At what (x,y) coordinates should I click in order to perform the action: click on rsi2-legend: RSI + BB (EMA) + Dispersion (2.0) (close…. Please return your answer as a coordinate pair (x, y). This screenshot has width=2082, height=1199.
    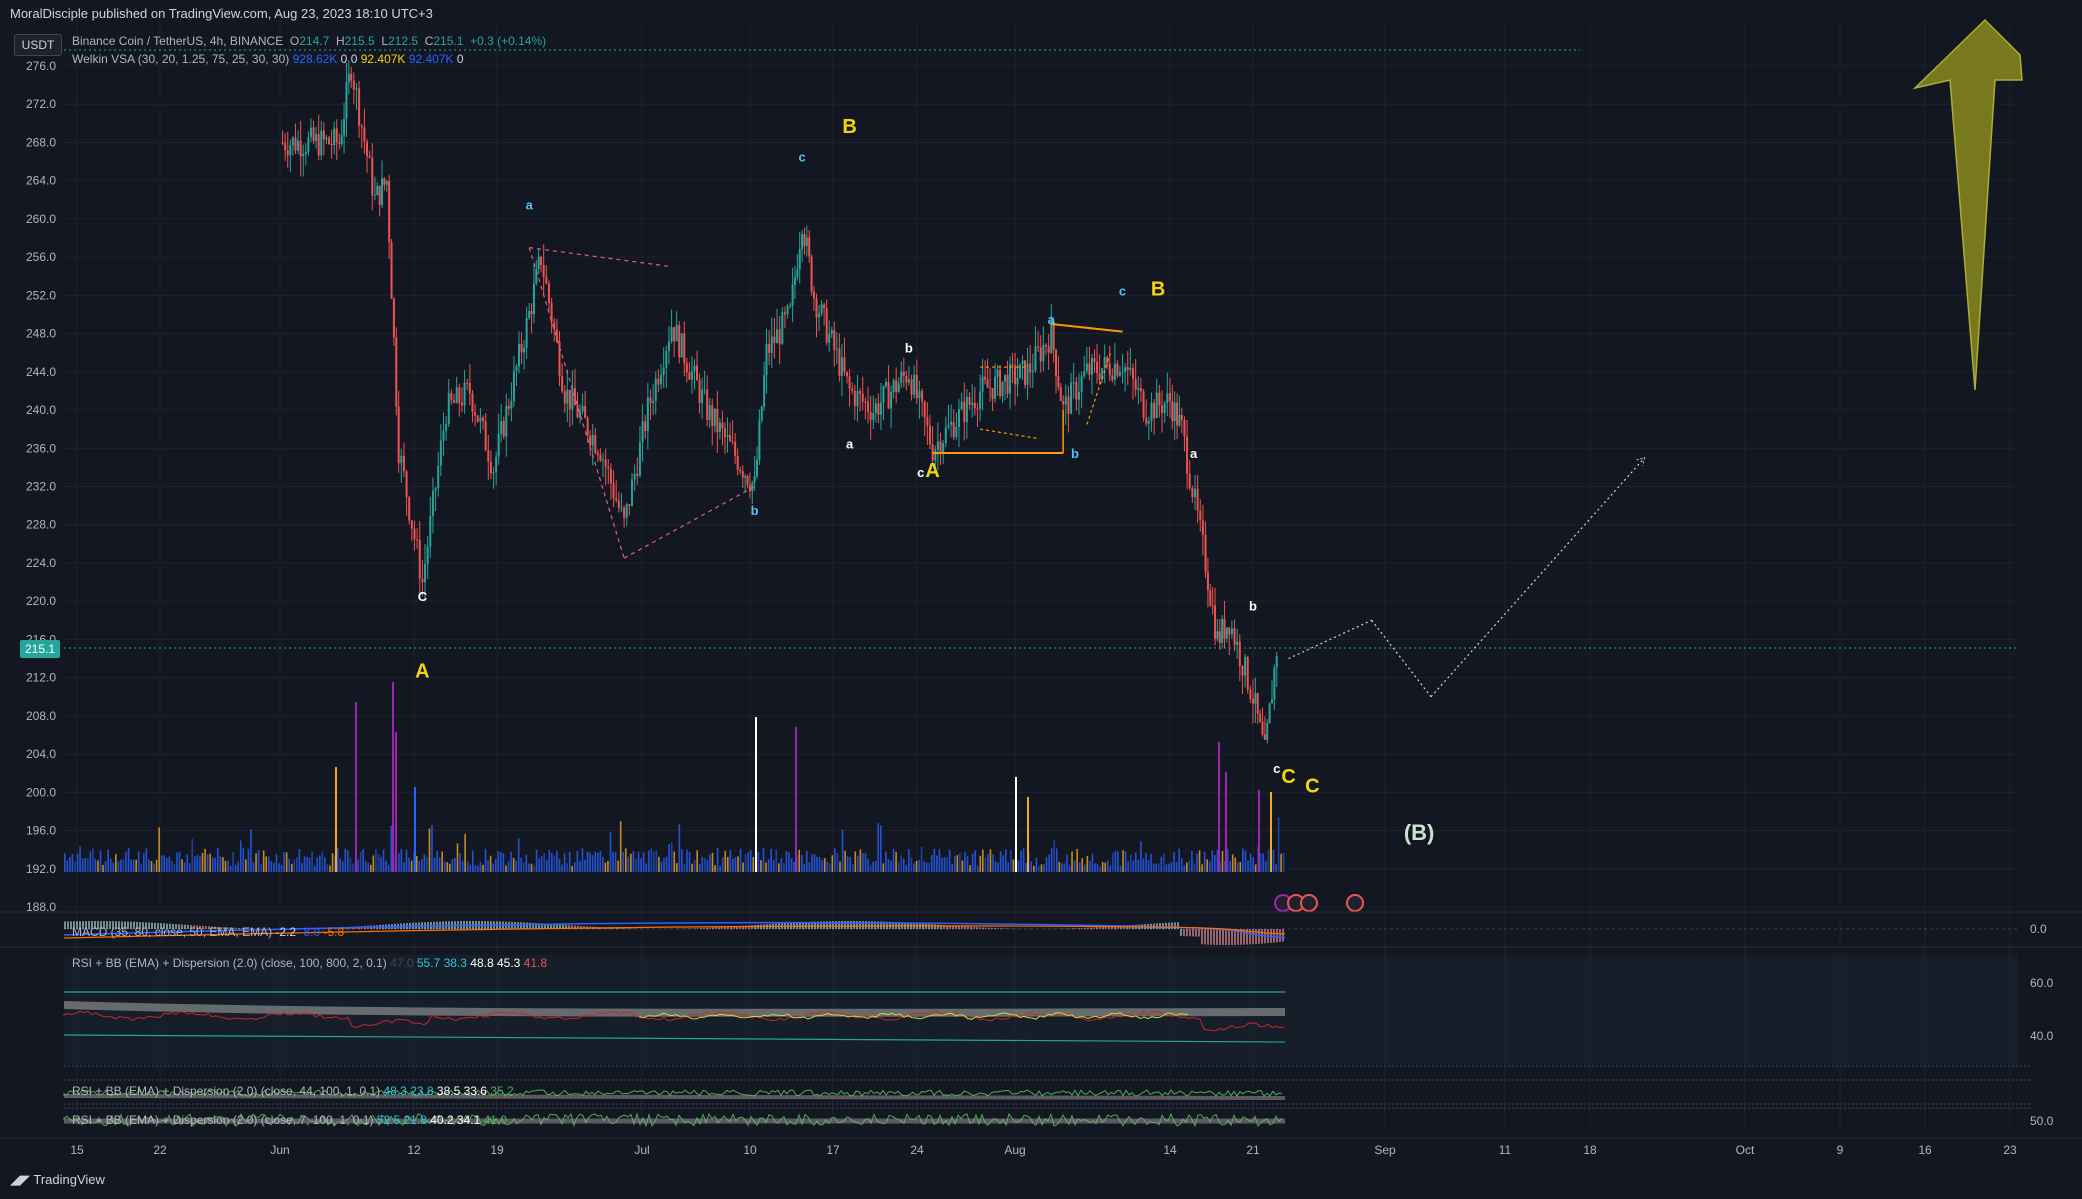
    Looking at the image, I should click on (293, 1091).